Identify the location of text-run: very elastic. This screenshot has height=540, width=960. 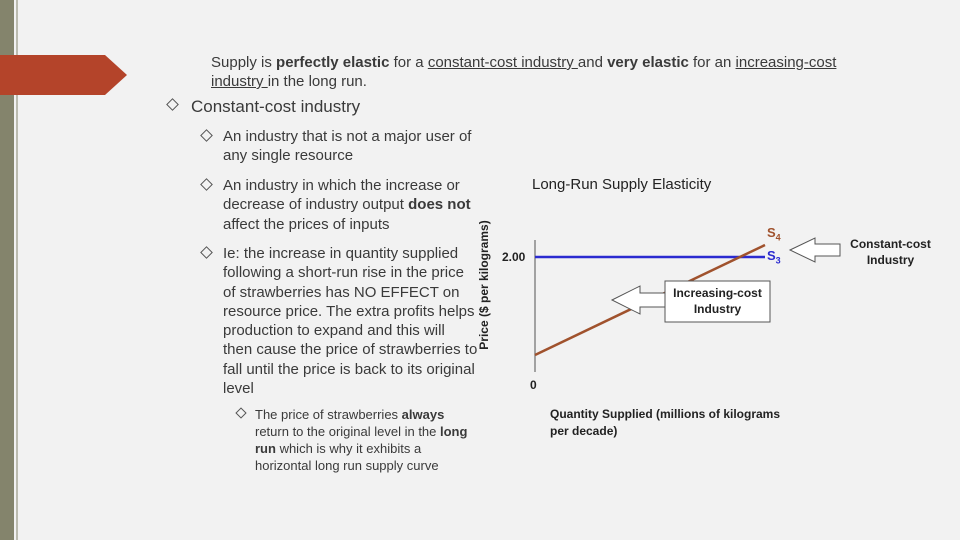
(648, 62).